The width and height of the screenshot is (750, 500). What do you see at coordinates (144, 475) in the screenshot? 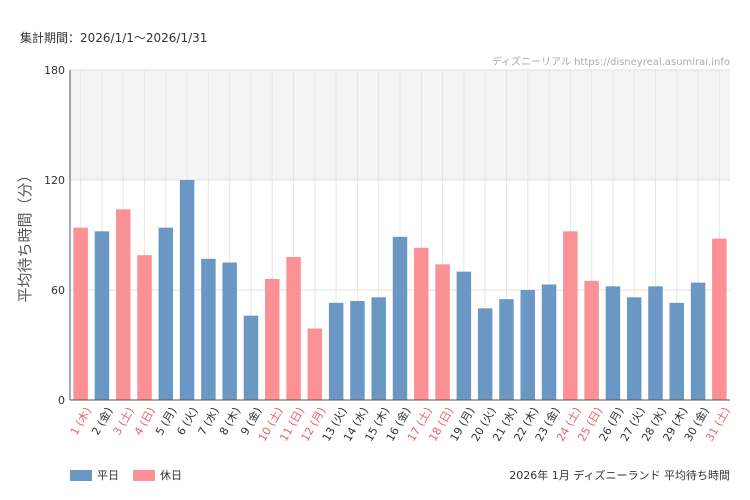
I see `legend-swatch-holiday` at bounding box center [144, 475].